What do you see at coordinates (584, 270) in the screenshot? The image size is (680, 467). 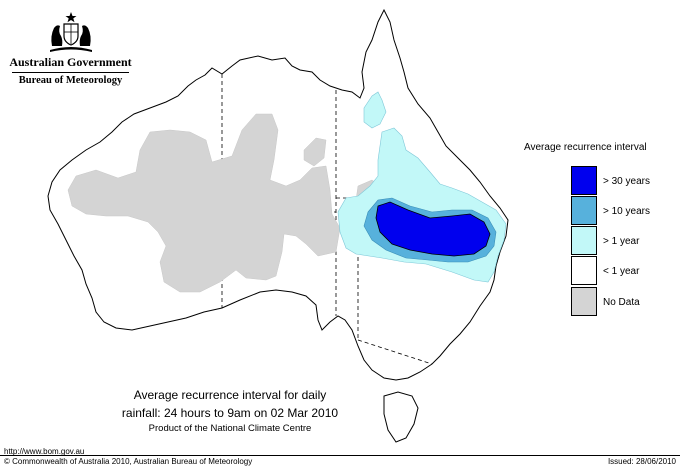 I see `legend-swatch-lt-1-year` at bounding box center [584, 270].